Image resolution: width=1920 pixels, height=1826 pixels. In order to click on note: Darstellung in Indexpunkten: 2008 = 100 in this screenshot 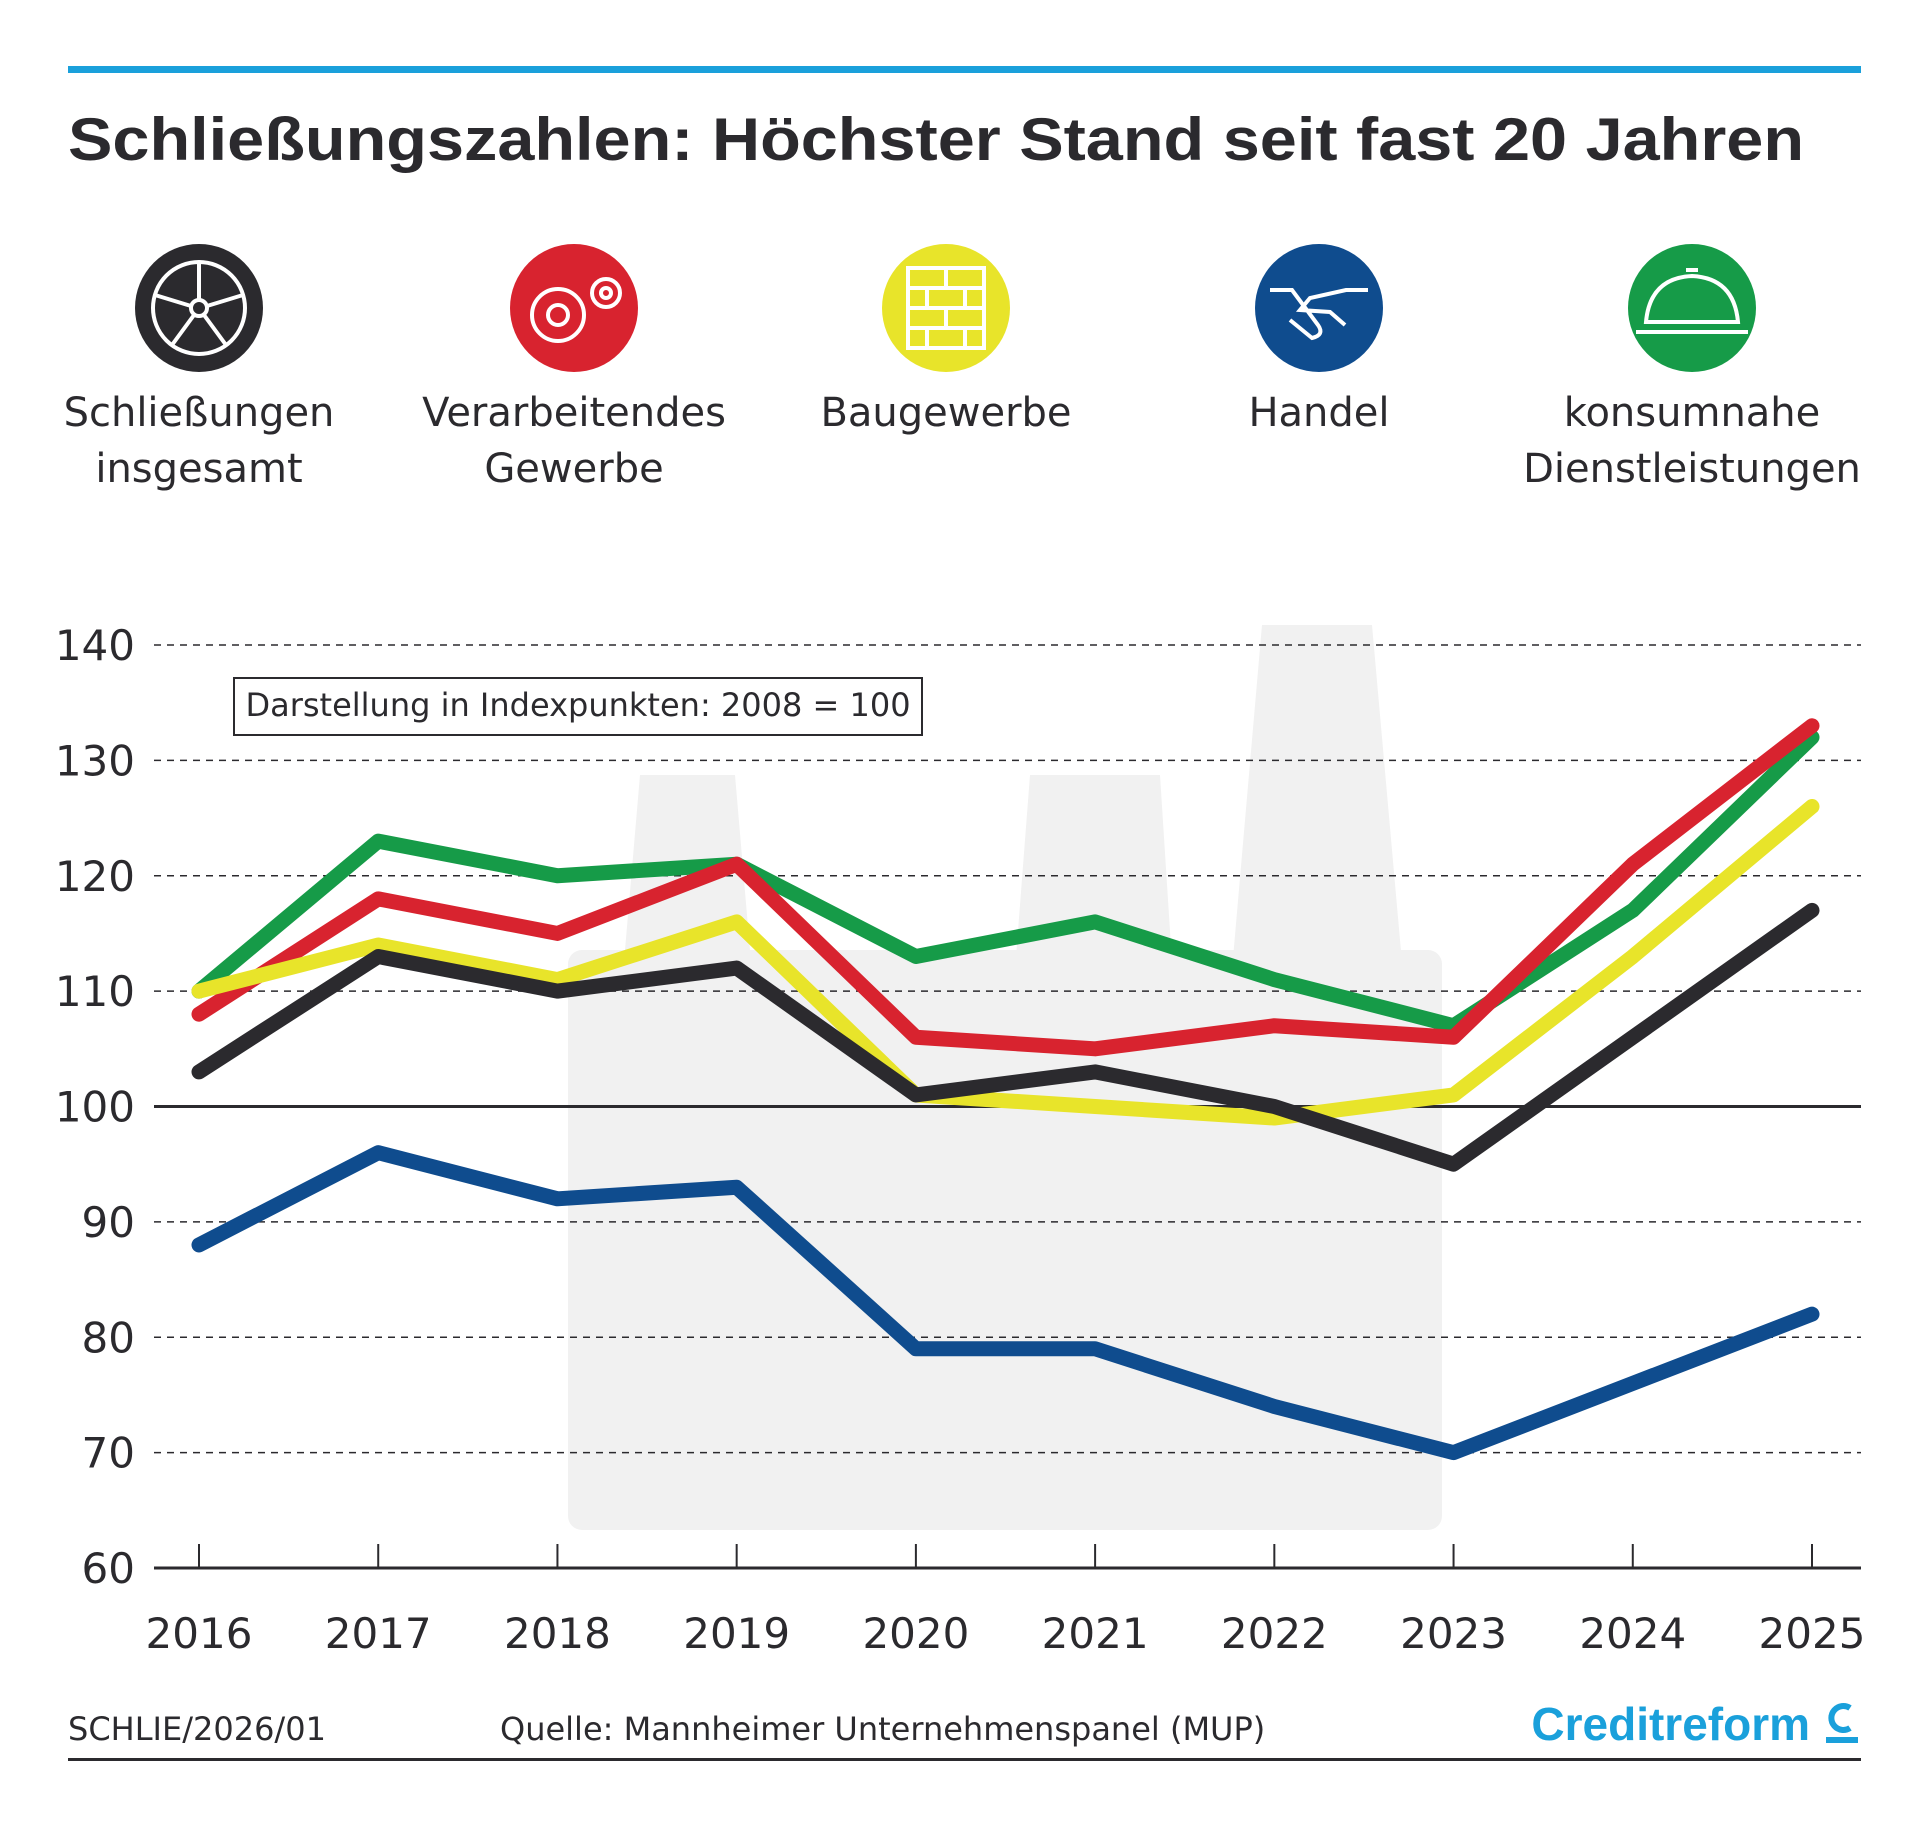, I will do `click(577, 705)`.